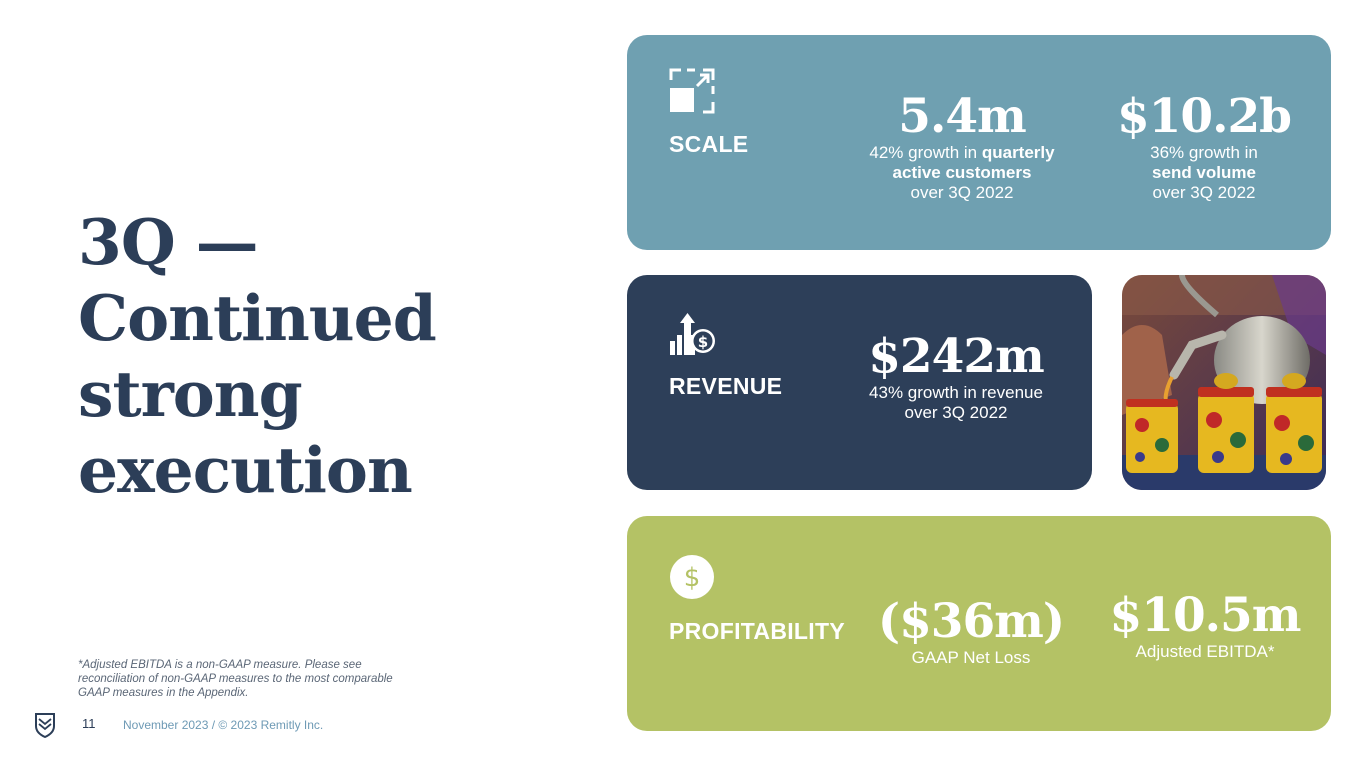 The width and height of the screenshot is (1365, 768). Describe the element at coordinates (223, 725) in the screenshot. I see `footer-text: November 2023 / © 2023 Remitly Inc.` at that location.